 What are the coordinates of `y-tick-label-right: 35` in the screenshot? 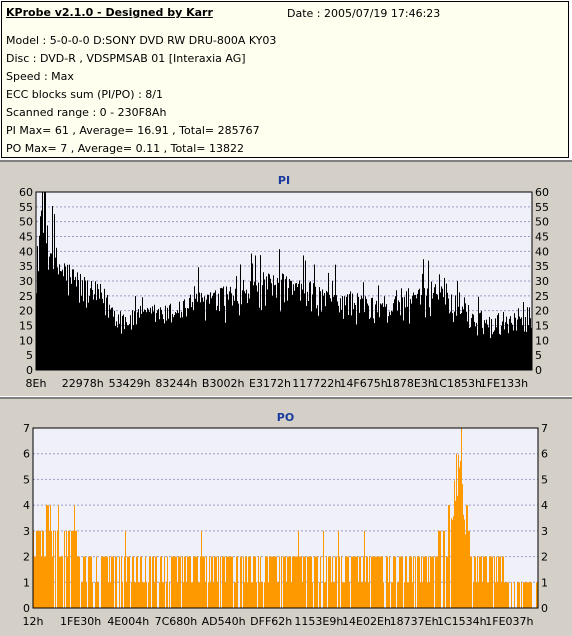 It's located at (542, 266).